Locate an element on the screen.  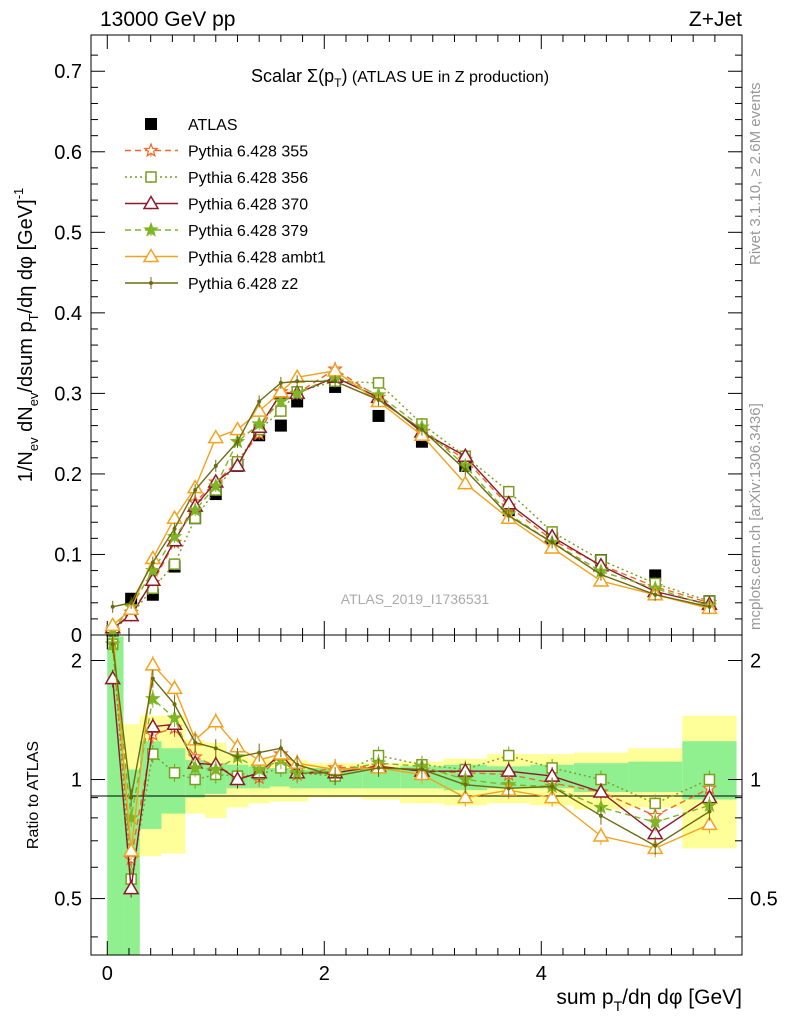
chart-title-sub: T is located at coordinates (338, 83).